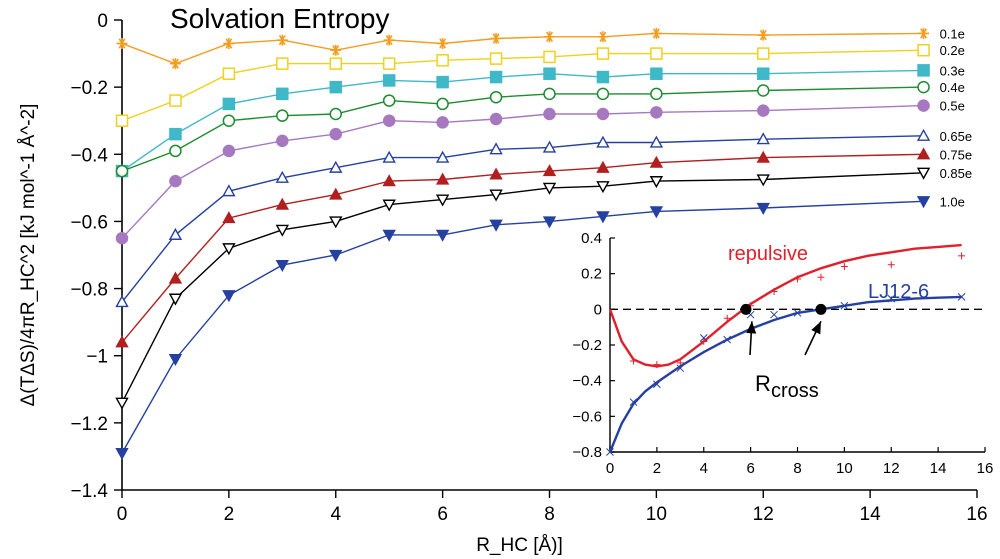 The width and height of the screenshot is (1000, 559). I want to click on inset-series-label: LJ12-6, so click(898, 292).